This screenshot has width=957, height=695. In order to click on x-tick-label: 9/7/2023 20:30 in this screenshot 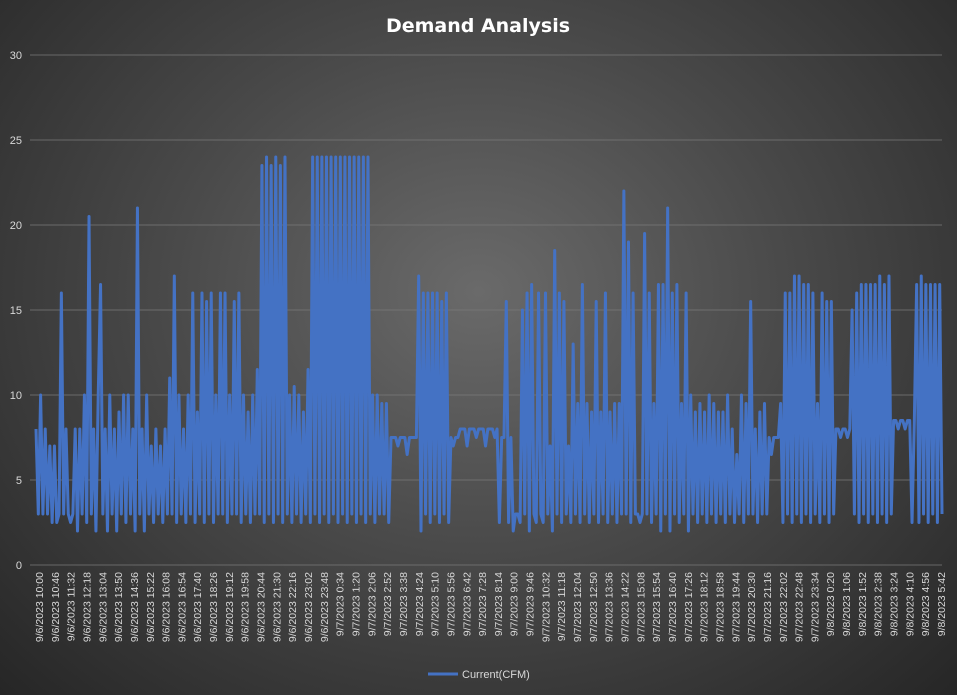, I will do `click(752, 607)`.